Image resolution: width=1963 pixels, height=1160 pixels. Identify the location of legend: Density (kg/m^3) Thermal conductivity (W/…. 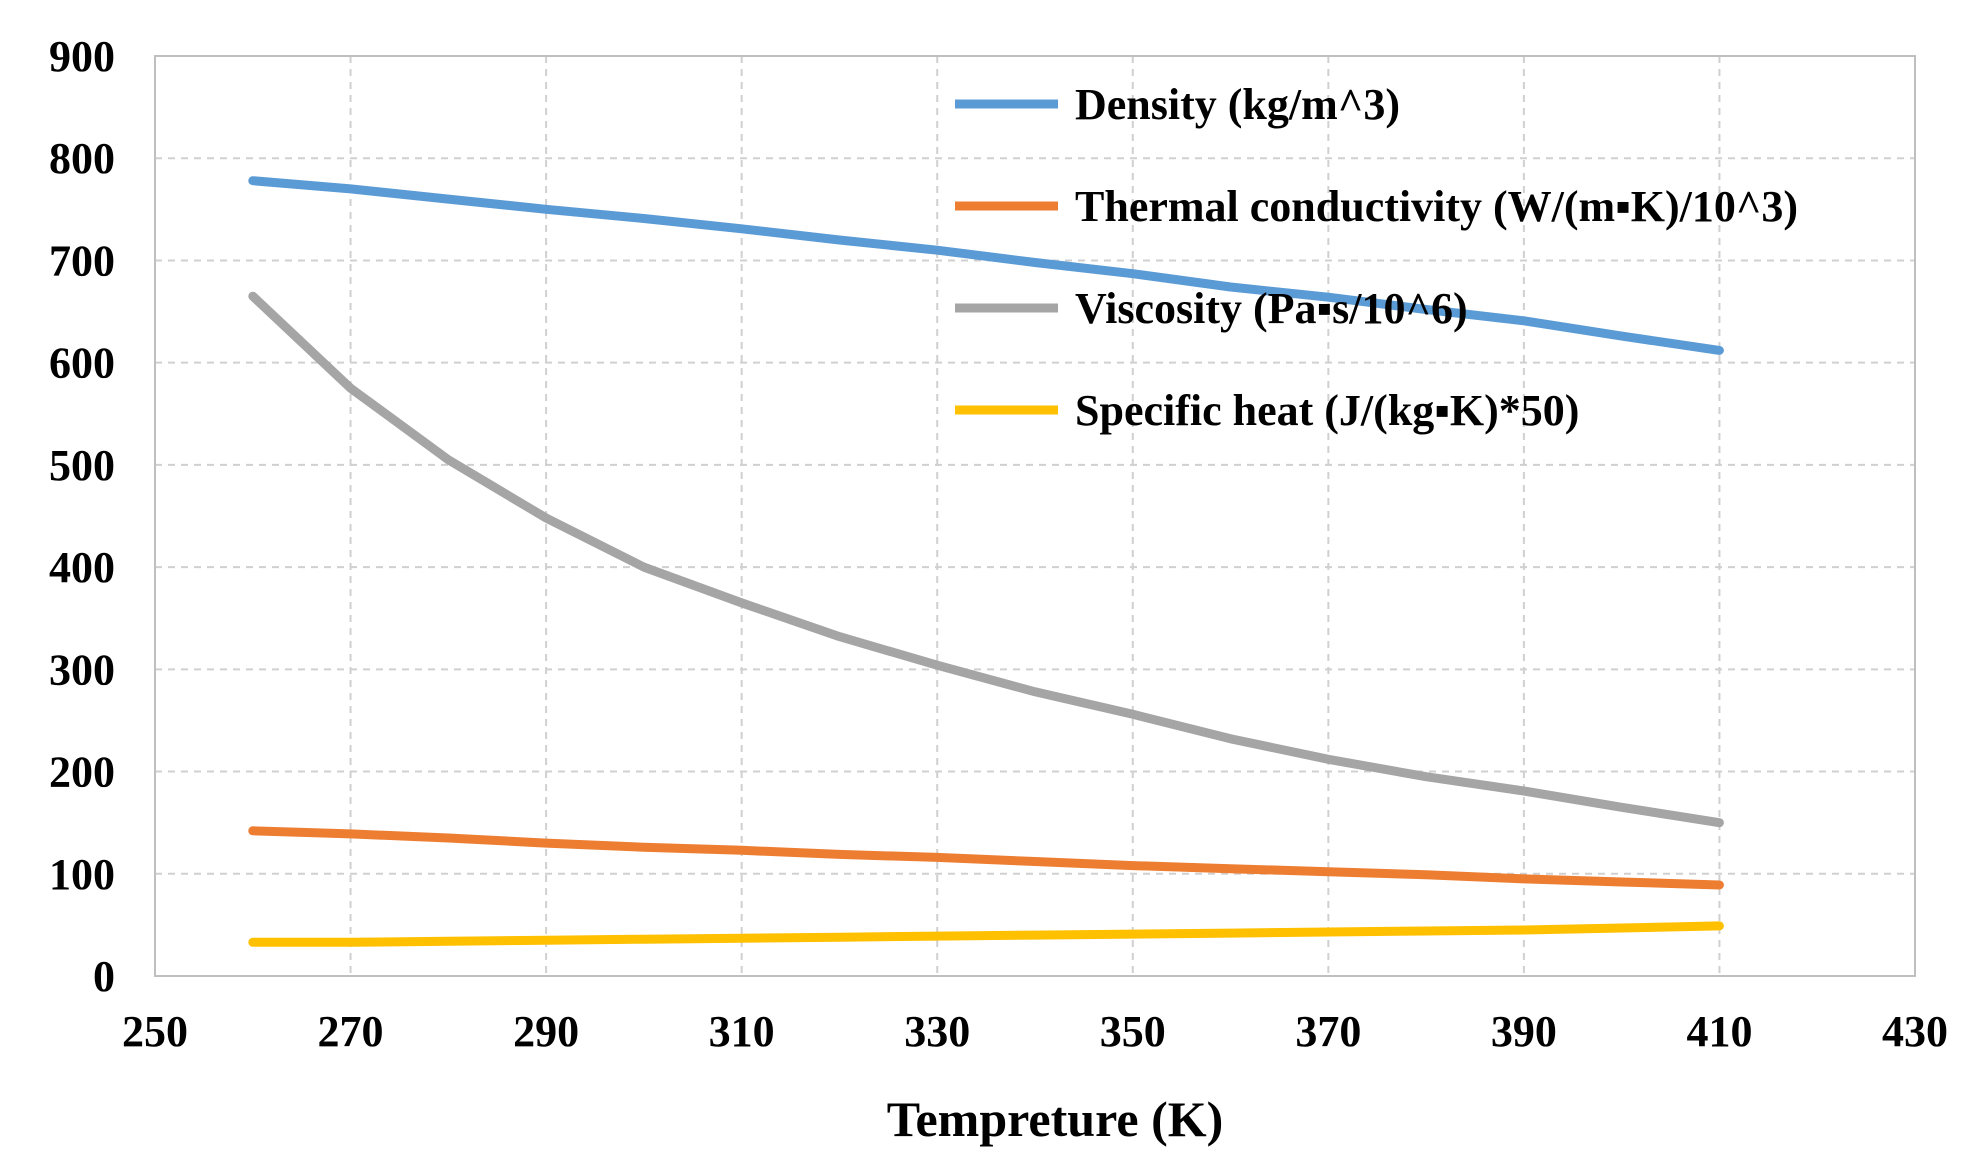
(1376, 257).